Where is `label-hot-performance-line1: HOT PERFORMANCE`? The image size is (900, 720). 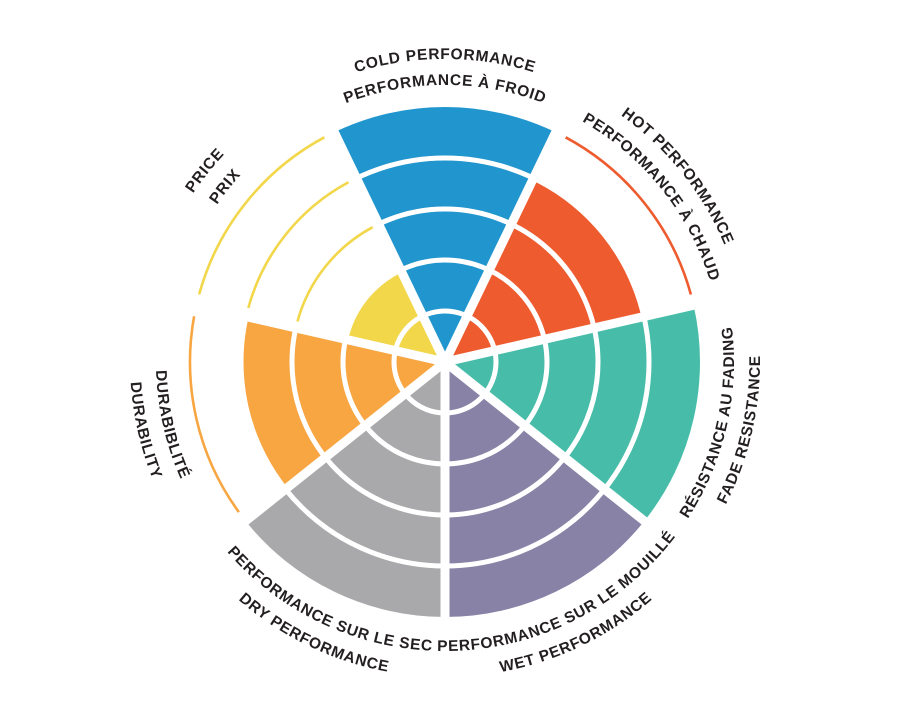
label-hot-performance-line1: HOT PERFORMANCE is located at coordinates (677, 176).